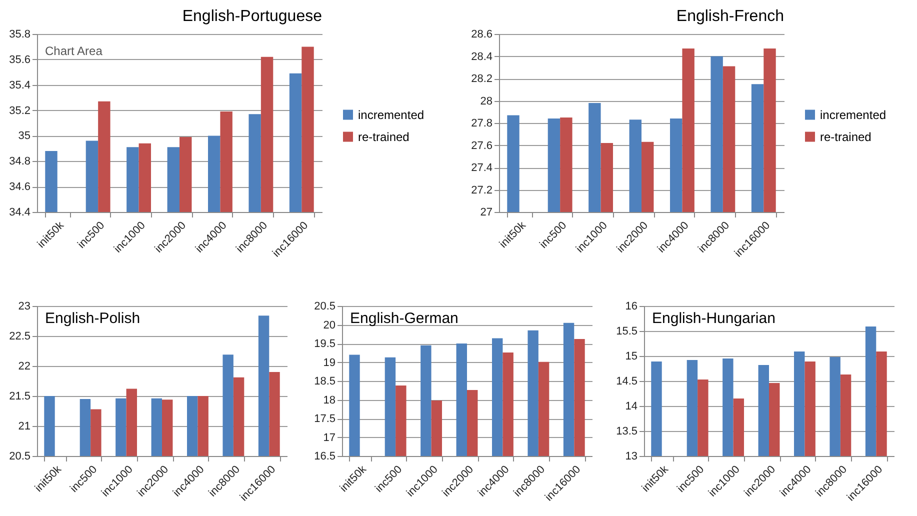 This screenshot has height=516, width=917. Describe the element at coordinates (92, 318) in the screenshot. I see `chart-title: English-Polish` at that location.